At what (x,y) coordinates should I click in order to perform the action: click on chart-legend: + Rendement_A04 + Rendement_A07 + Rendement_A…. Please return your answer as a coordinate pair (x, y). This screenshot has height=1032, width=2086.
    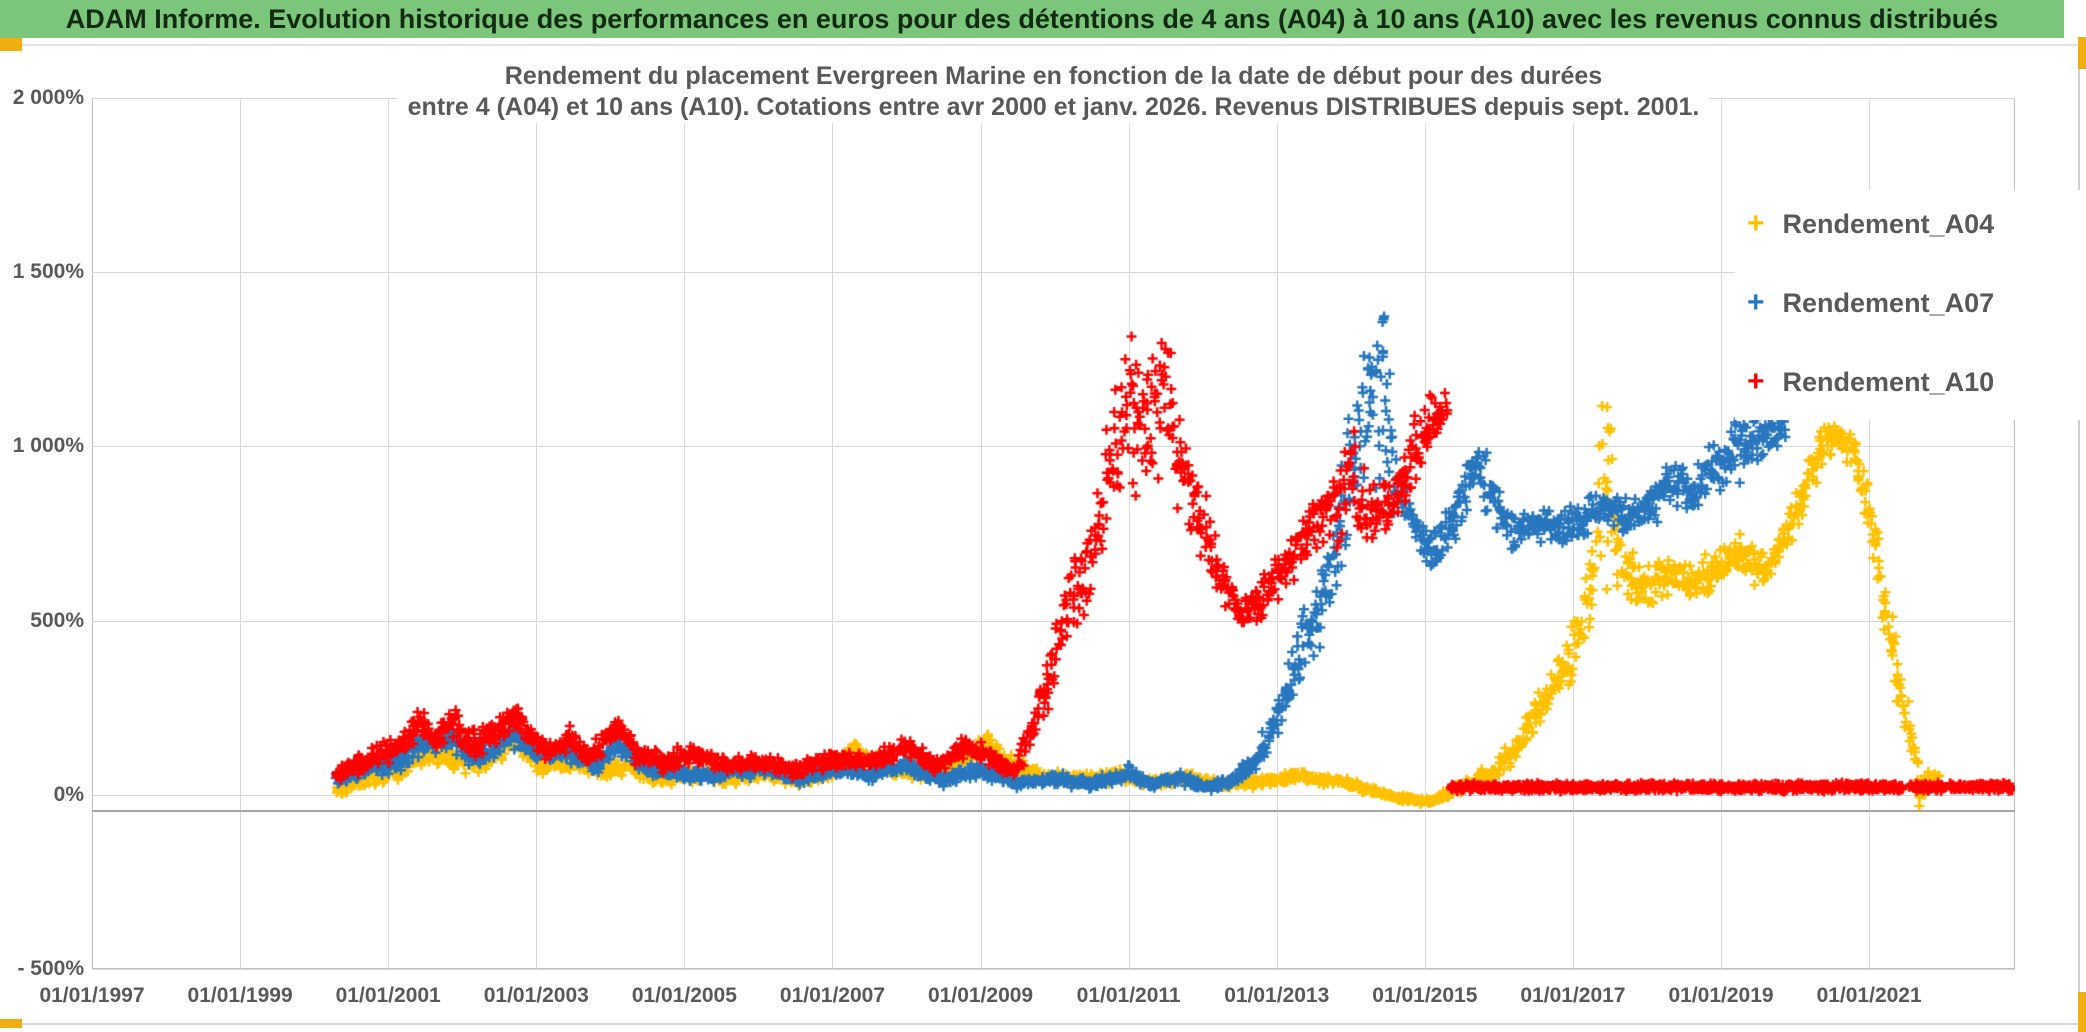
    Looking at the image, I should click on (1908, 305).